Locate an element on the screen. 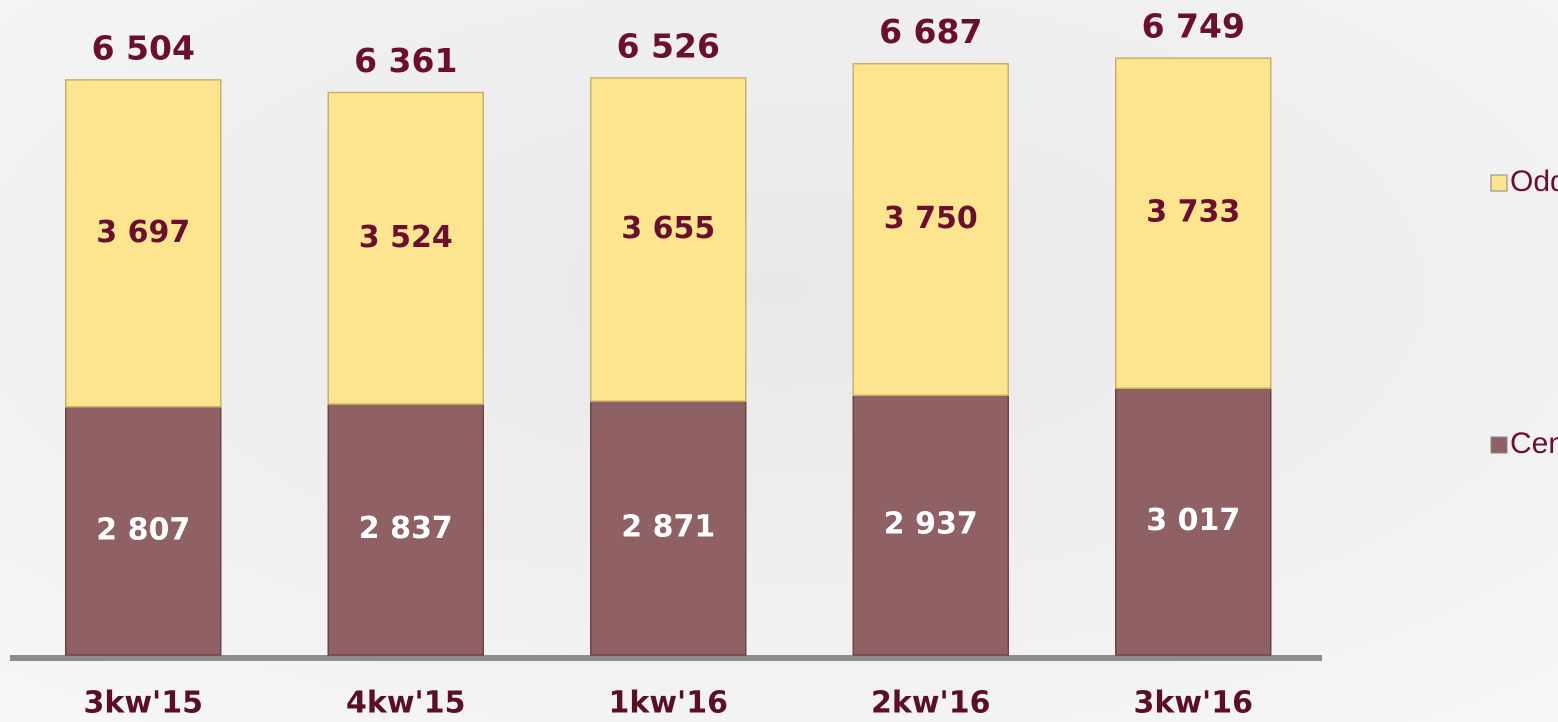 The width and height of the screenshot is (1558, 722). value-label: 2 937 is located at coordinates (931, 524).